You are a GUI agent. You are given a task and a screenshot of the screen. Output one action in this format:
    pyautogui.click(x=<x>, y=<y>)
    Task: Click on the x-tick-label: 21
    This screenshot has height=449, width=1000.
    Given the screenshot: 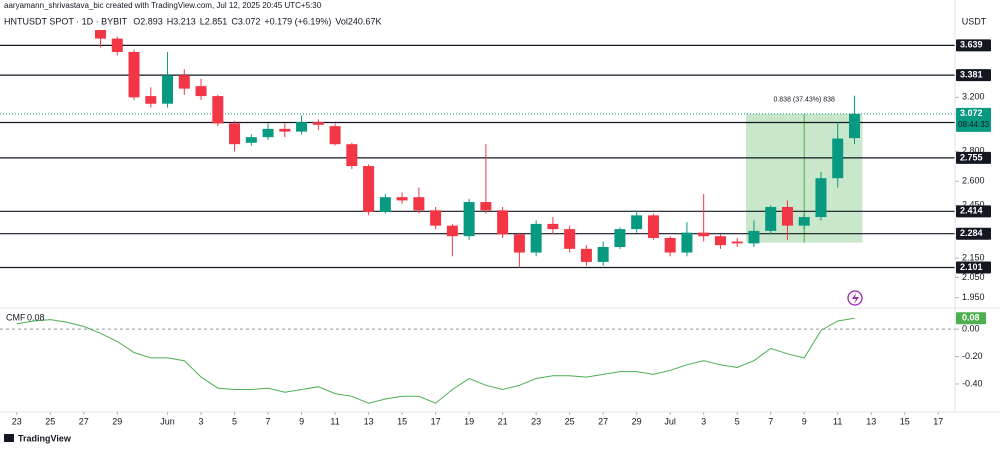 What is the action you would take?
    pyautogui.click(x=503, y=421)
    